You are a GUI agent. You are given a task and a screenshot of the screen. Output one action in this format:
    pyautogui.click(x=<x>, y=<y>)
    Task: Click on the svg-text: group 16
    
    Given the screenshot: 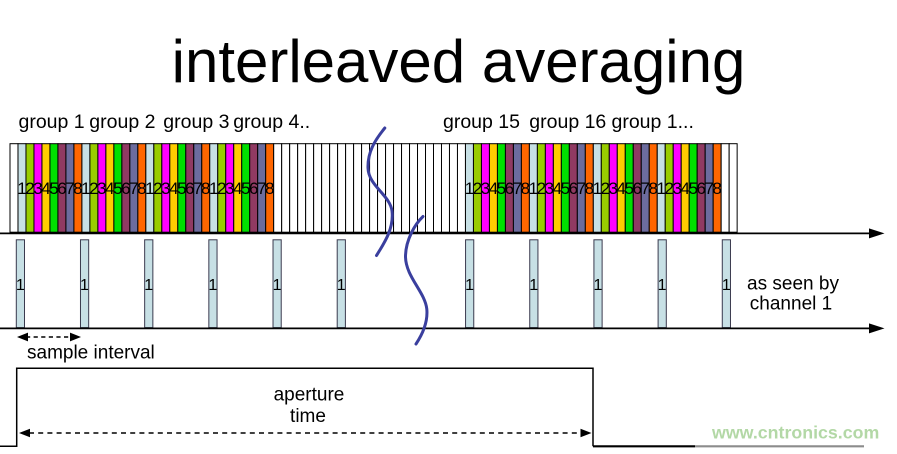 What is the action you would take?
    pyautogui.click(x=567, y=122)
    